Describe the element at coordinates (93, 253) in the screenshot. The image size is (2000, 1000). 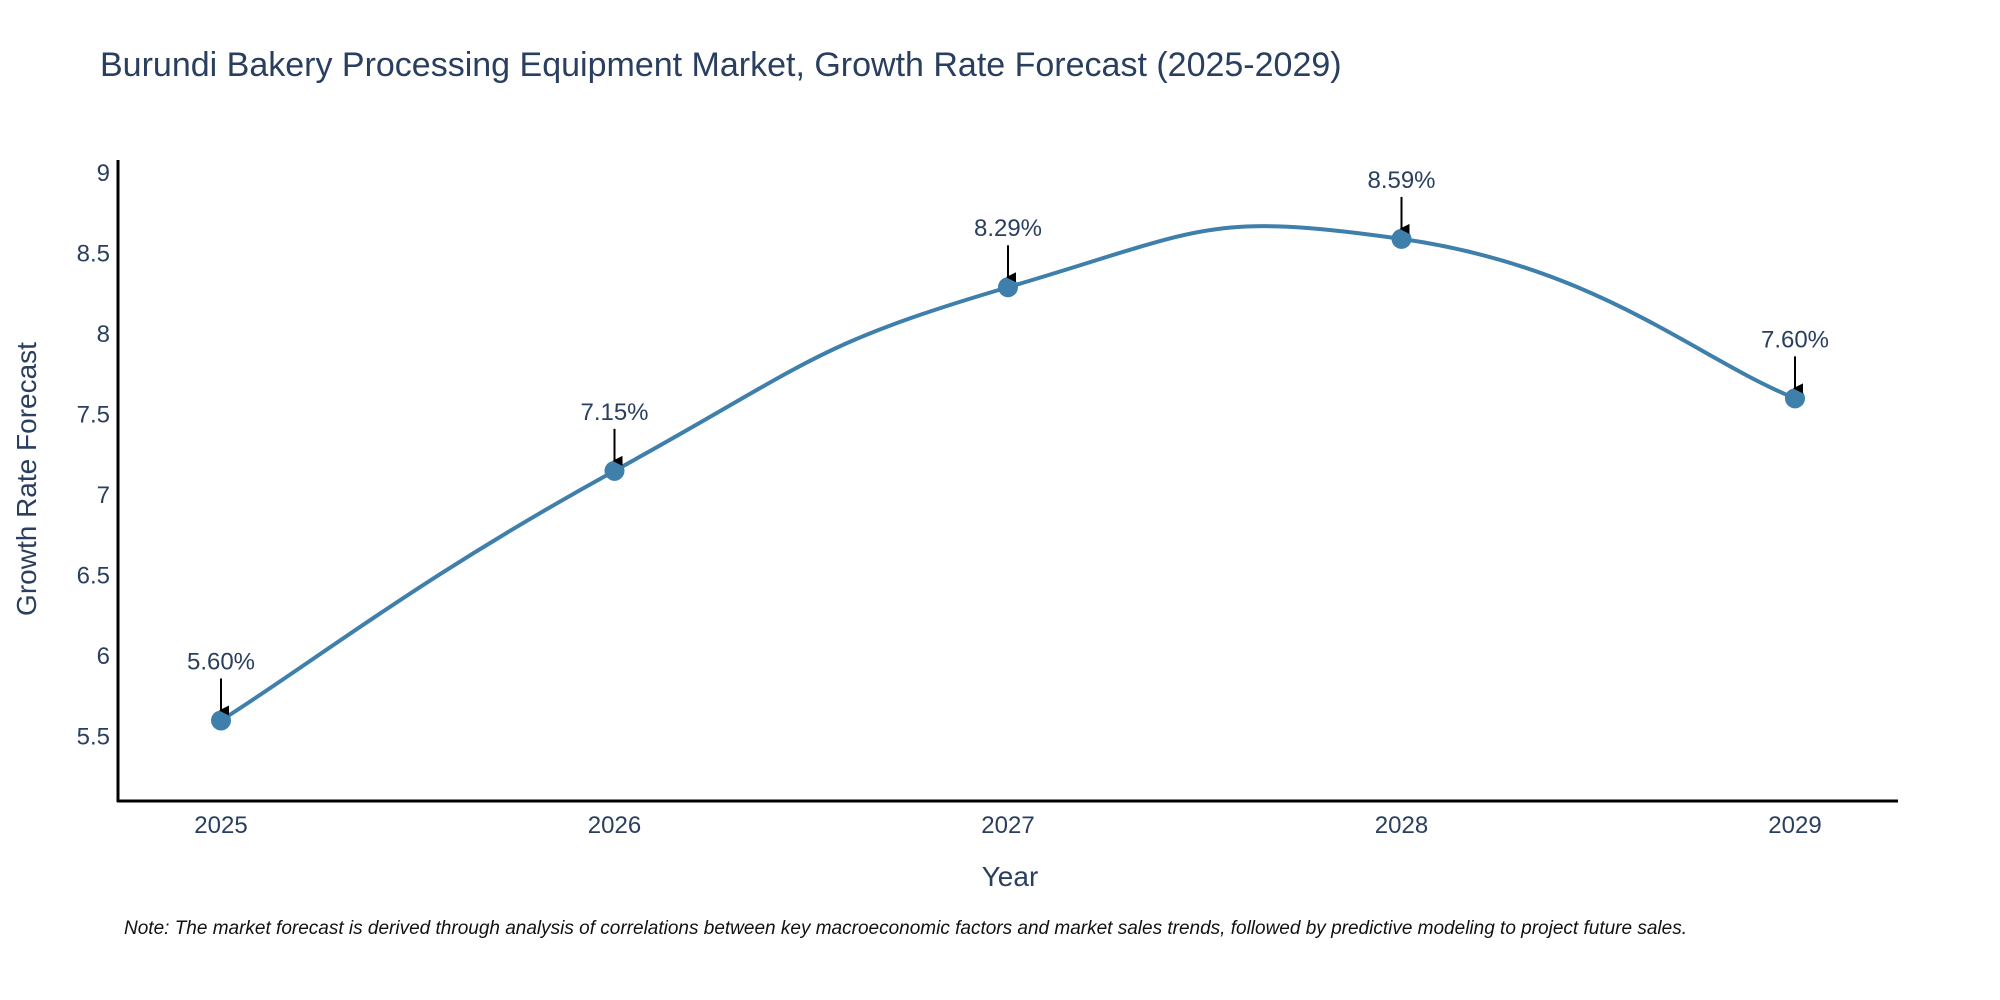
I see `y-tick-label: 8.5` at that location.